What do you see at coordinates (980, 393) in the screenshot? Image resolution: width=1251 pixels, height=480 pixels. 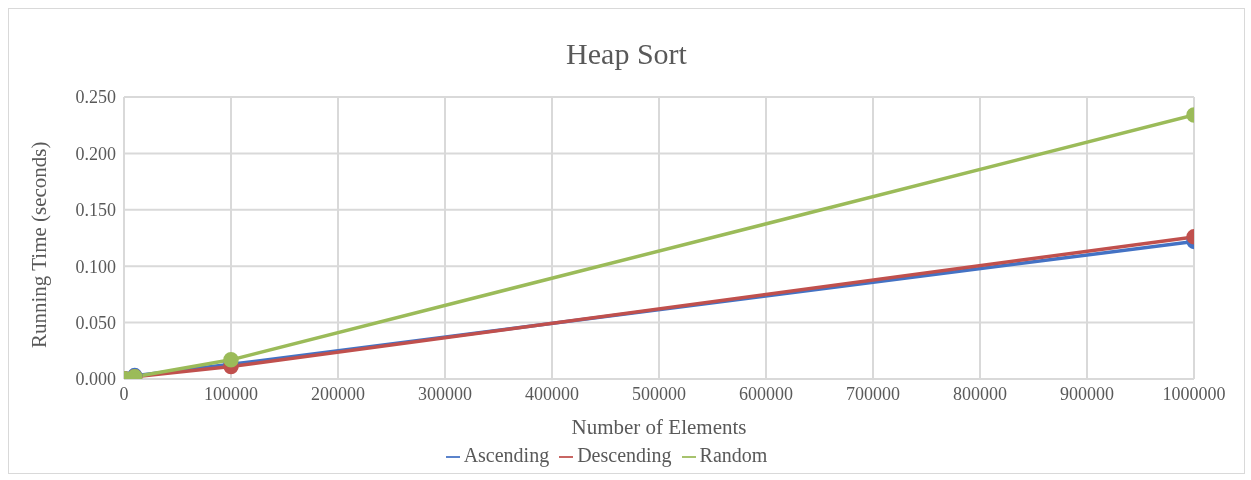 I see `x-tick-label: 800000` at bounding box center [980, 393].